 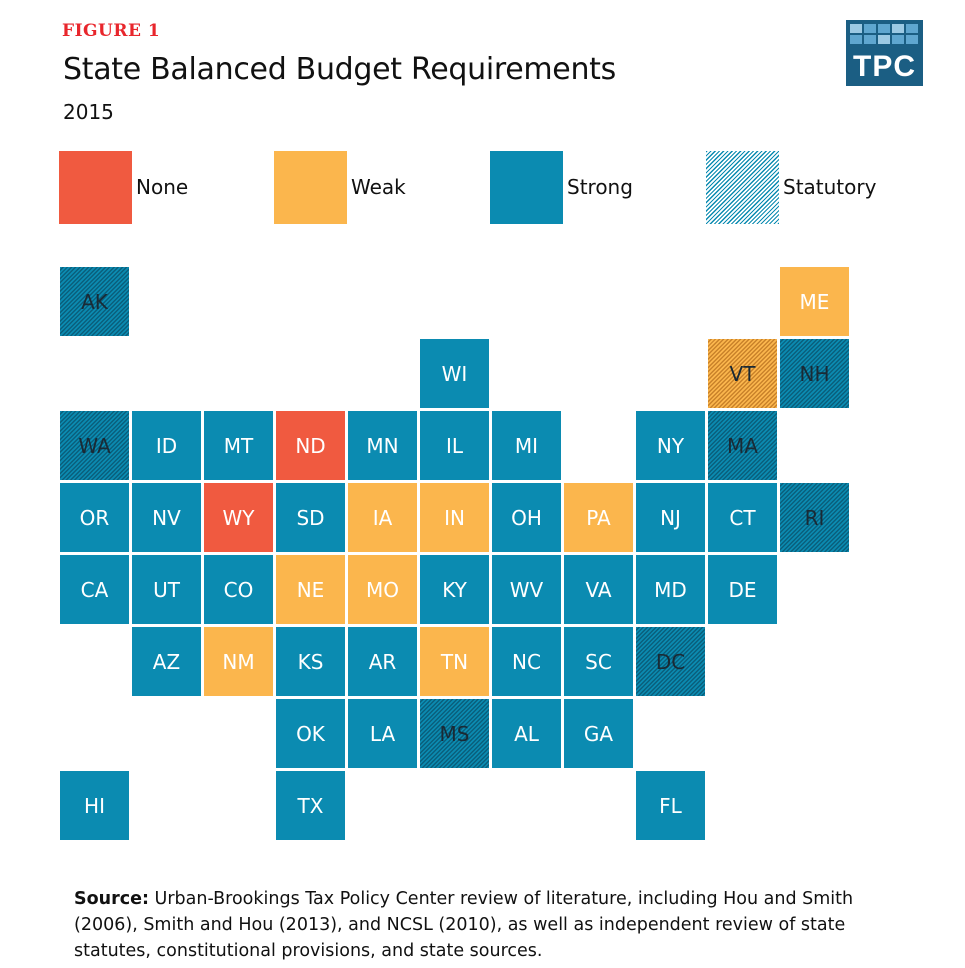 What do you see at coordinates (166, 661) in the screenshot?
I see `state-tile-az: AZ` at bounding box center [166, 661].